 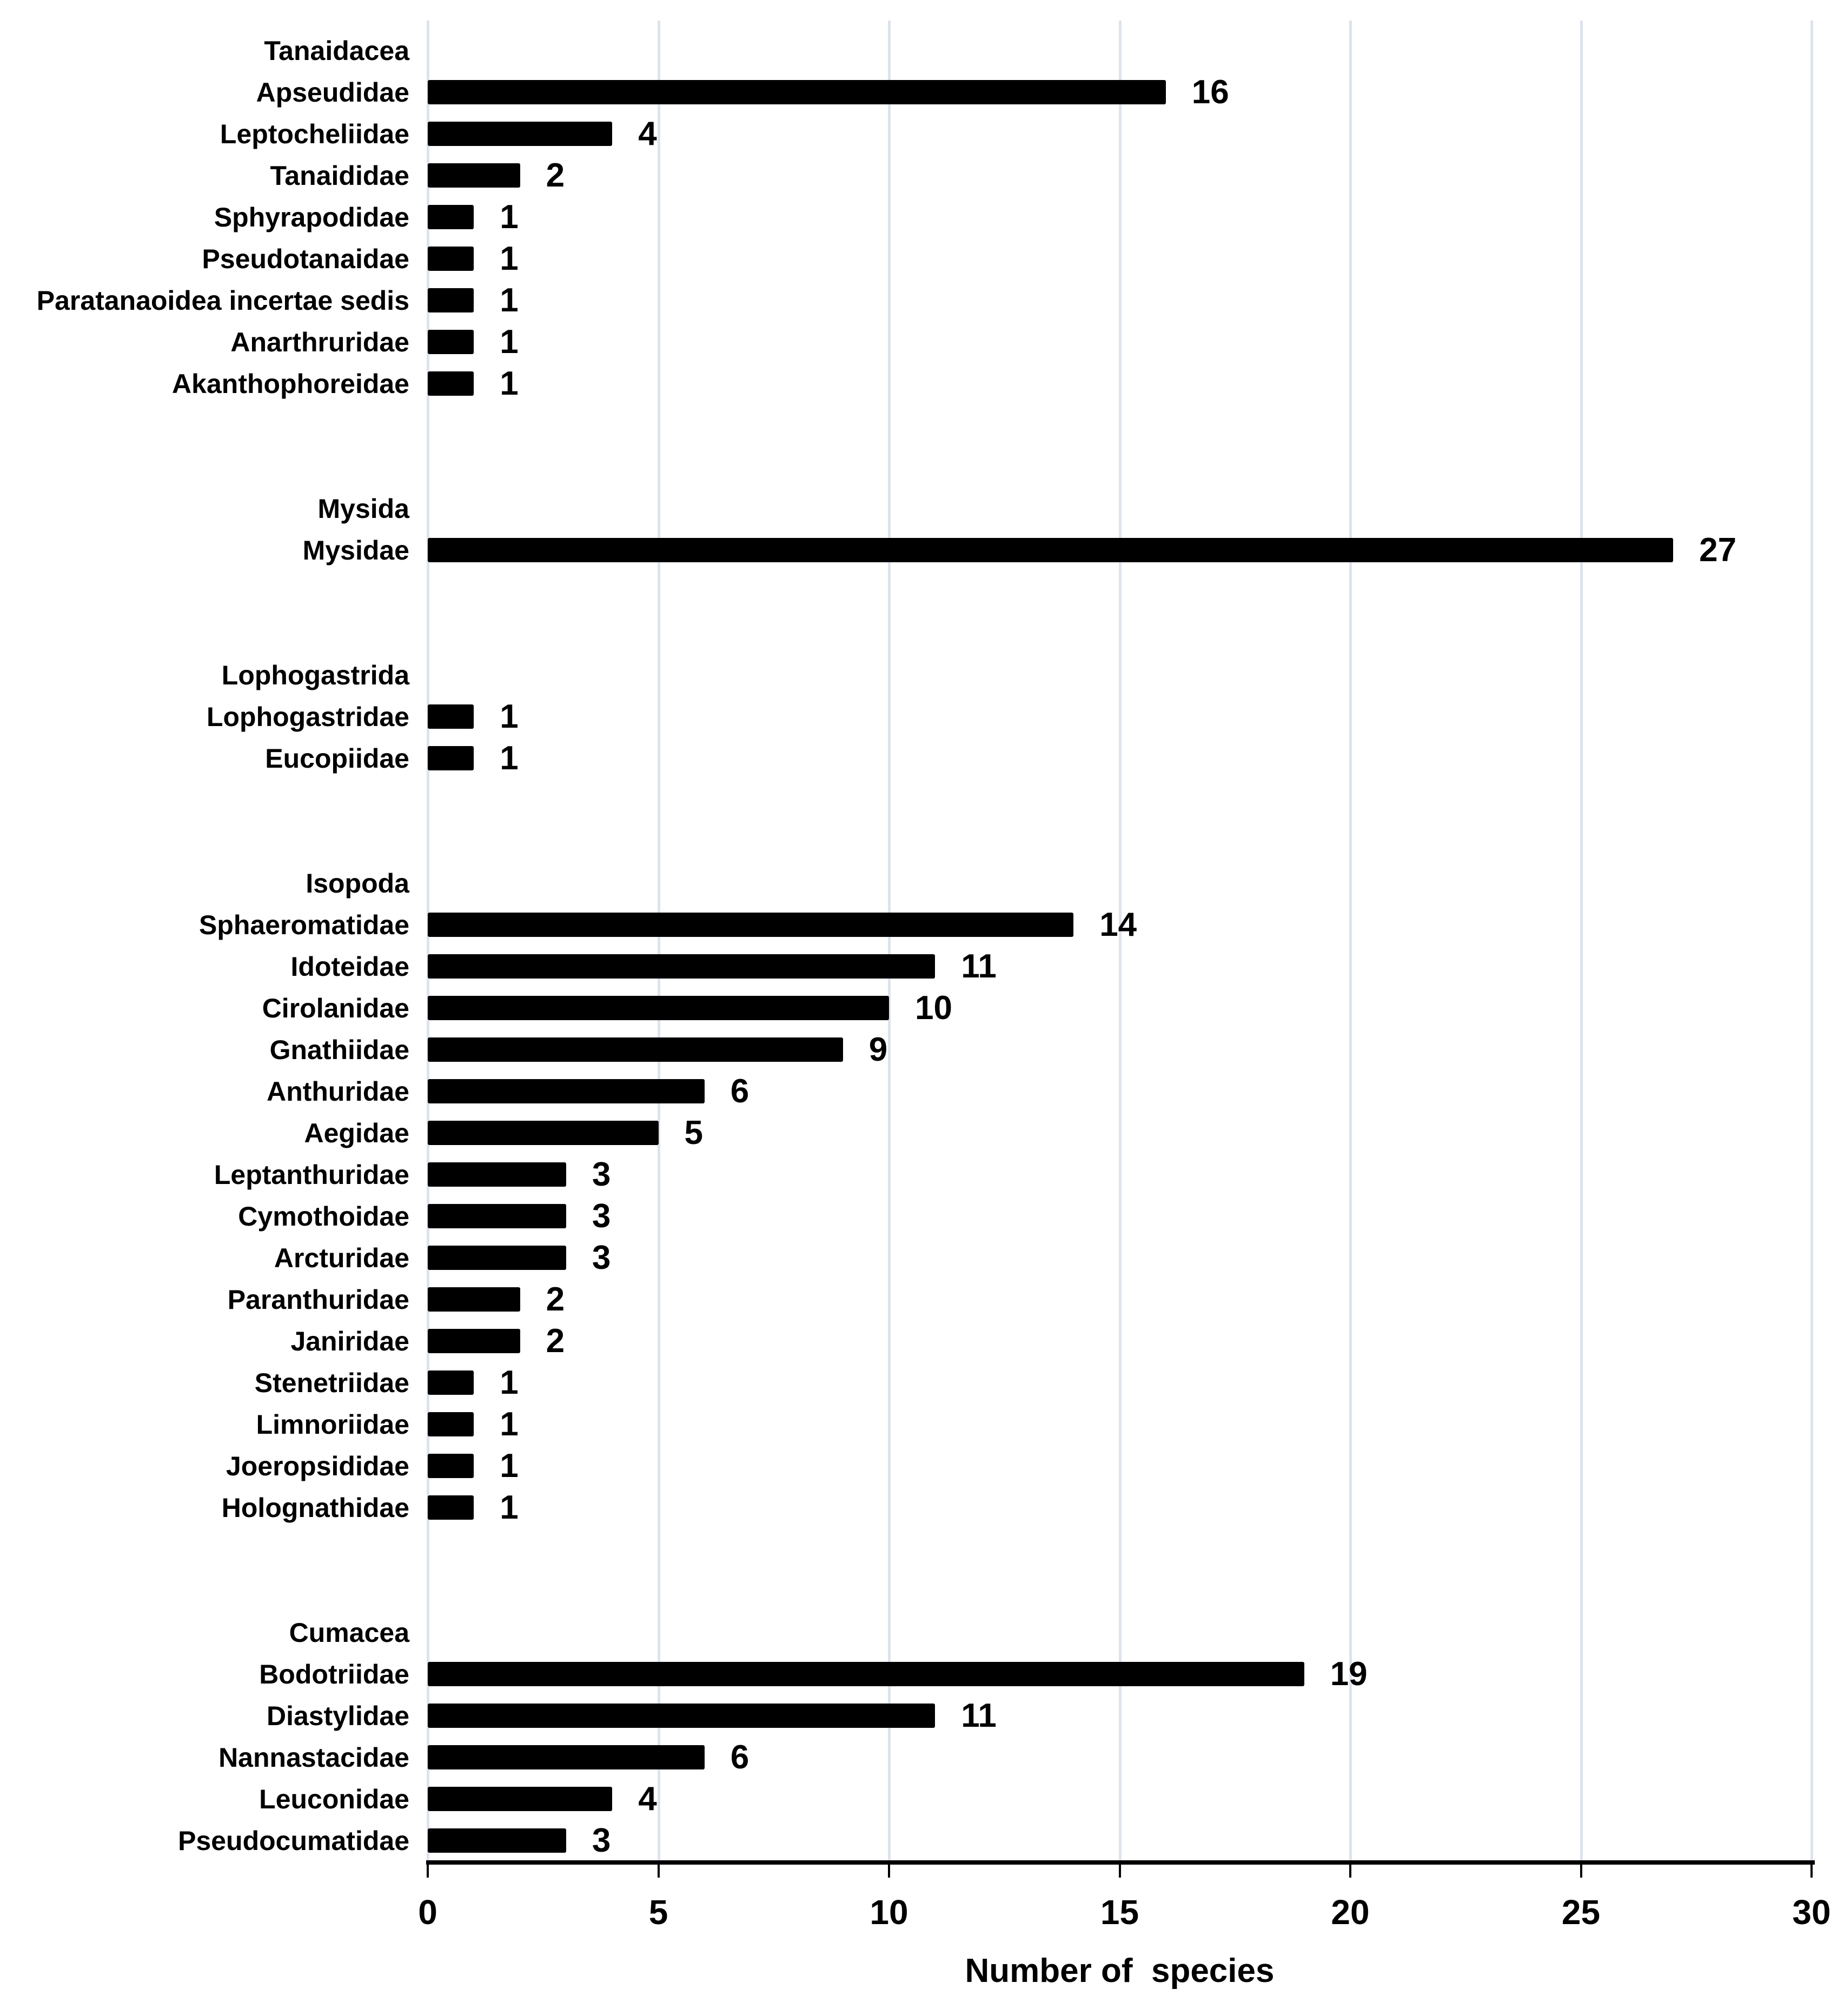 I want to click on family-label: Bodotriidae, so click(x=334, y=1674).